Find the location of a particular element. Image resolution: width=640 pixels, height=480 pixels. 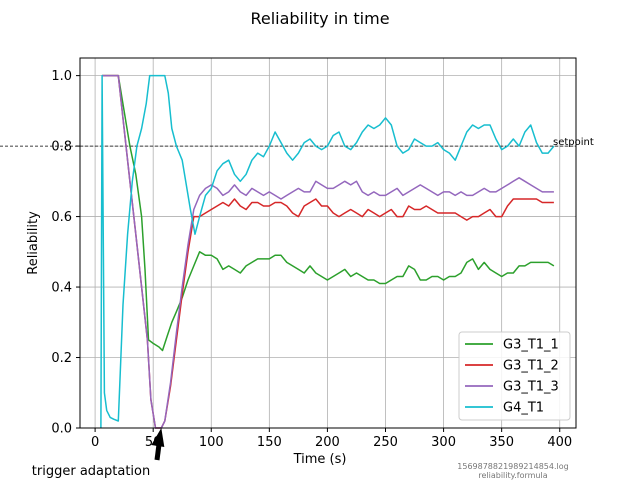

x-tick-label: 250 is located at coordinates (385, 442).